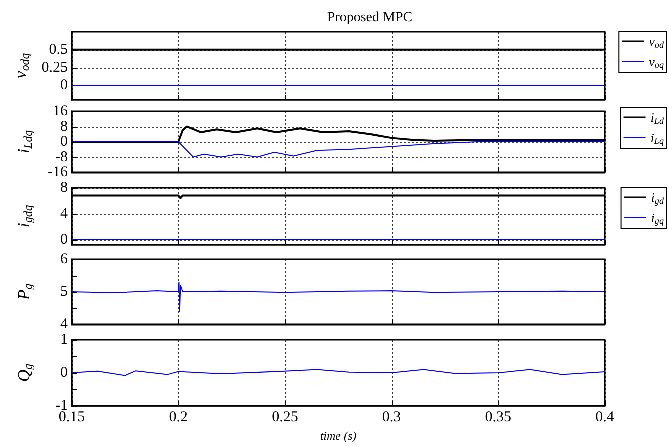 This screenshot has height=447, width=669. Describe the element at coordinates (55, 68) in the screenshot. I see `y-tick-label: 0.25` at that location.